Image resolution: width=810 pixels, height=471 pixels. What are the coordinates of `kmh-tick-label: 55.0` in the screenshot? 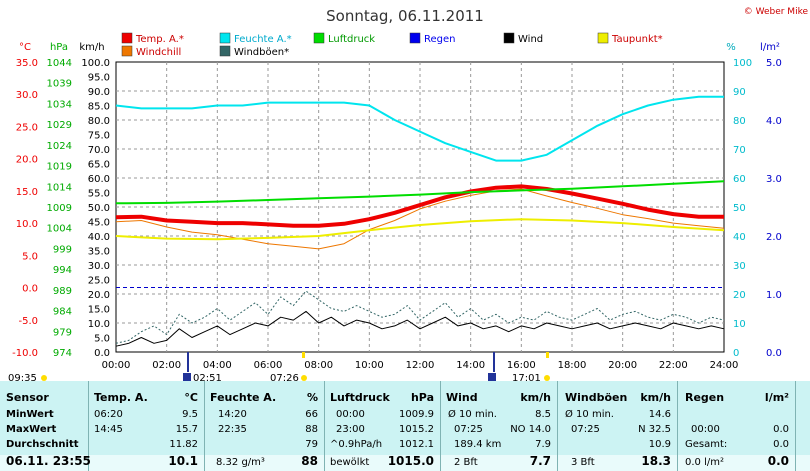 It's located at (99, 194).